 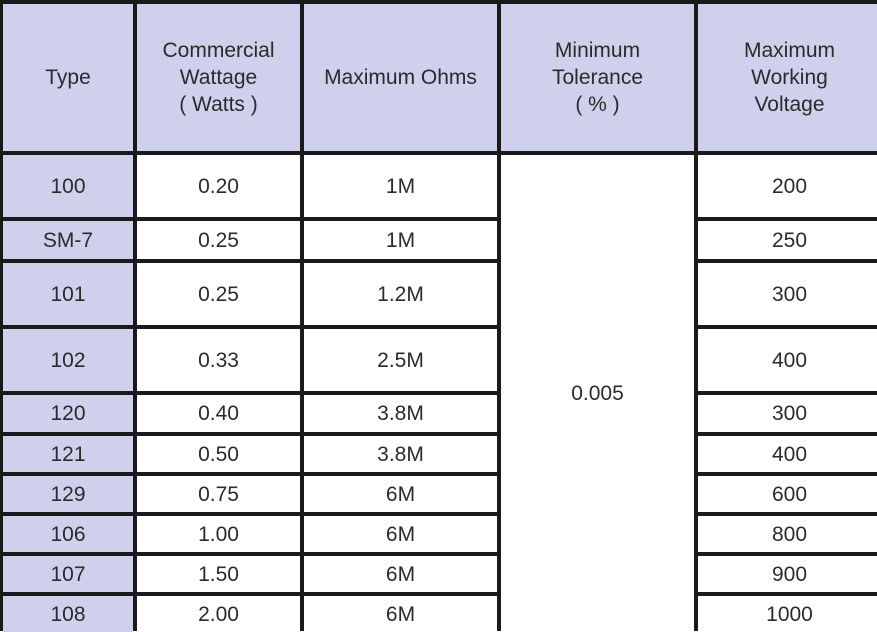 What do you see at coordinates (68, 413) in the screenshot?
I see `cell-type: 120` at bounding box center [68, 413].